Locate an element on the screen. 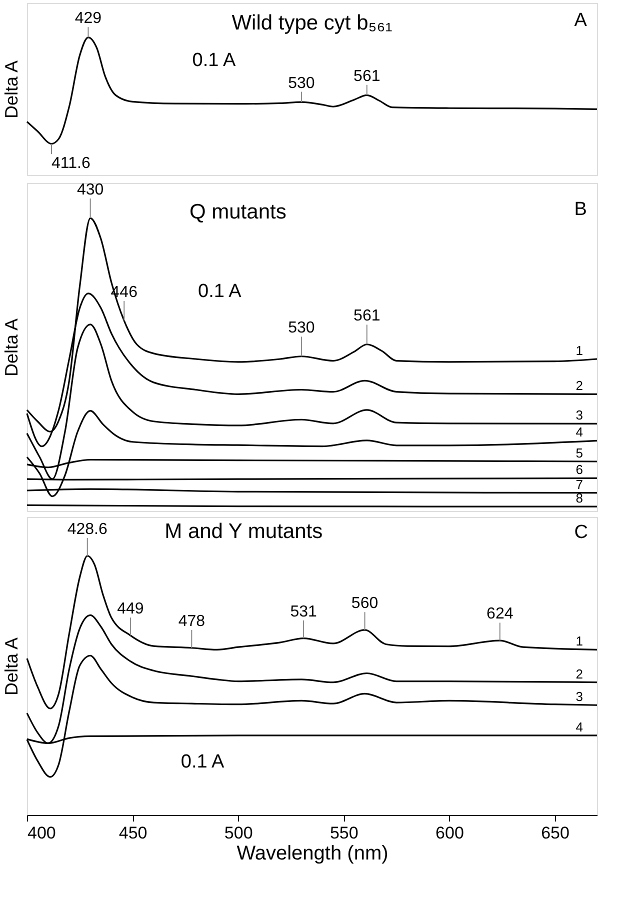 This screenshot has height=905, width=619. x-tick-label: 550 is located at coordinates (344, 833).